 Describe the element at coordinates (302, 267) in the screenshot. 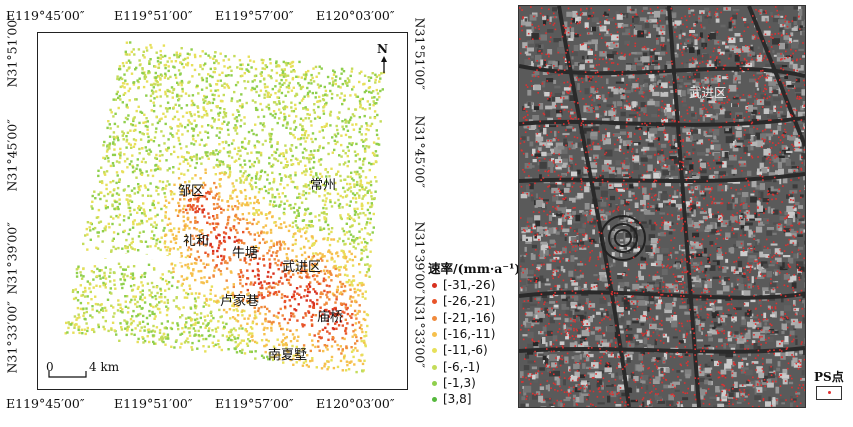

I see `place-wujinqu: 武进区` at that location.